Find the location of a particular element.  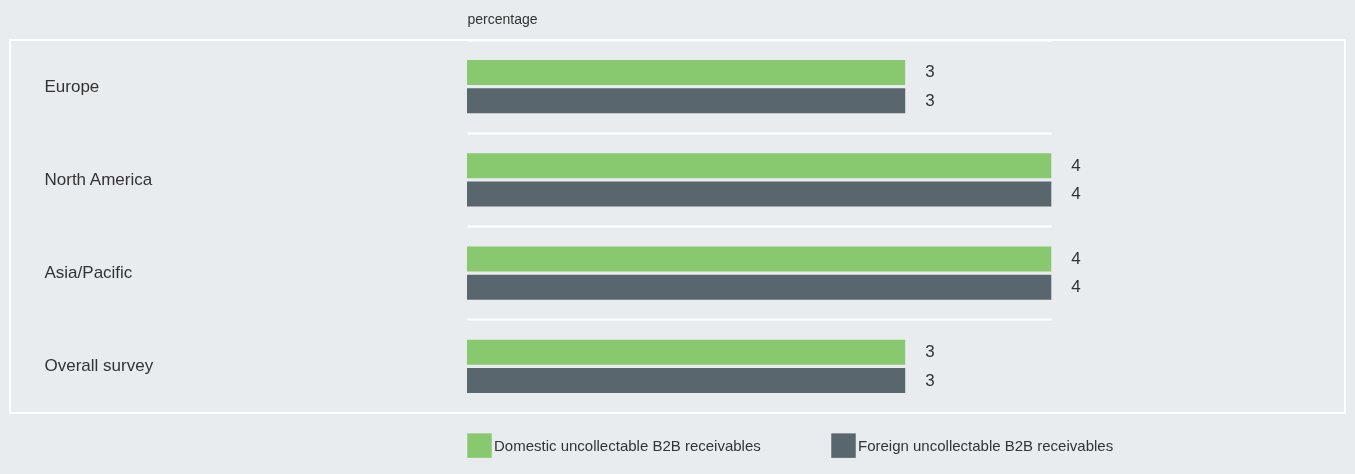

legend-label: Foreign uncollectable B2B receivables is located at coordinates (986, 445).